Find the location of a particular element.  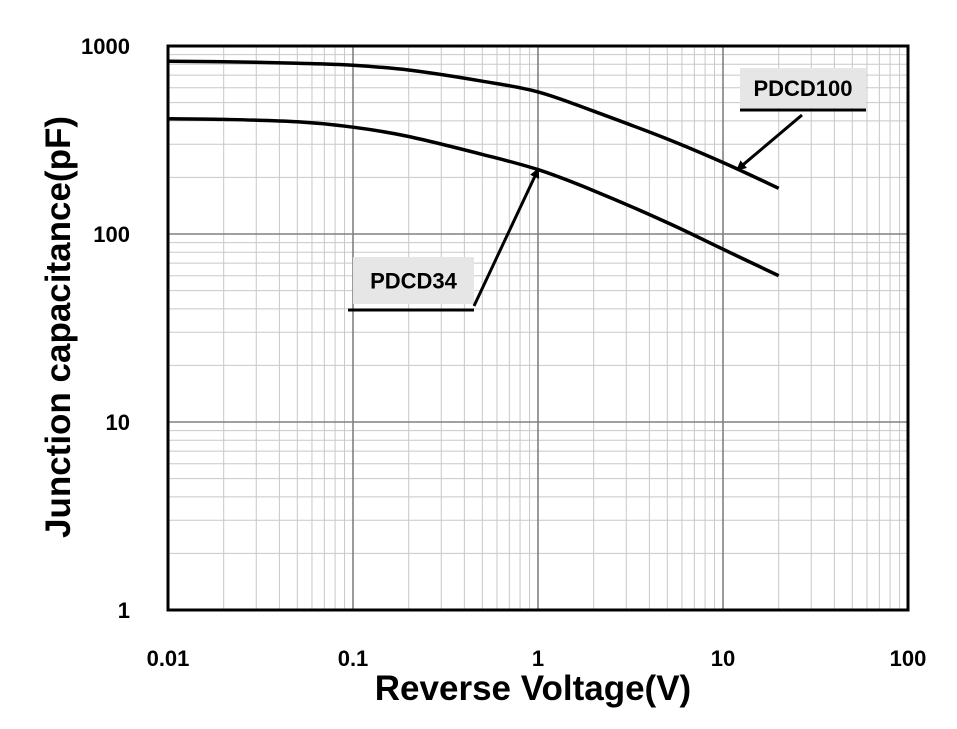

y-axis-label: Junction capacitance(pF) is located at coordinates (58, 327).